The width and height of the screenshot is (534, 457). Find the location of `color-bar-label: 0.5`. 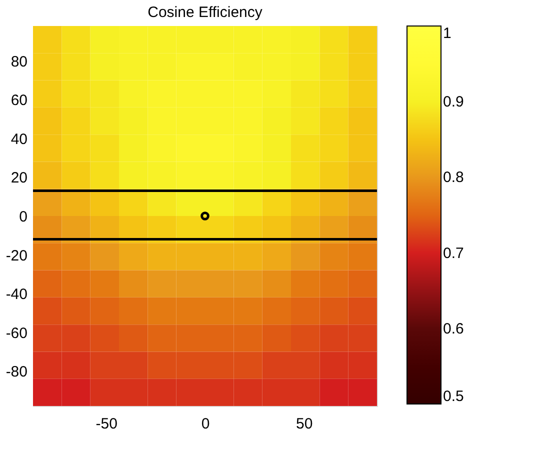

color-bar-label: 0.5 is located at coordinates (453, 396).